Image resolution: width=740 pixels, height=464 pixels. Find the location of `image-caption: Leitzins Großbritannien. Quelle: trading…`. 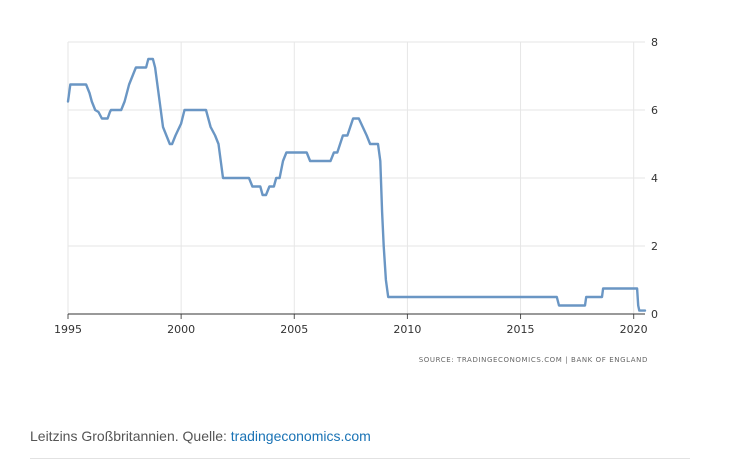

image-caption: Leitzins Großbritannien. Quelle: trading… is located at coordinates (200, 436).